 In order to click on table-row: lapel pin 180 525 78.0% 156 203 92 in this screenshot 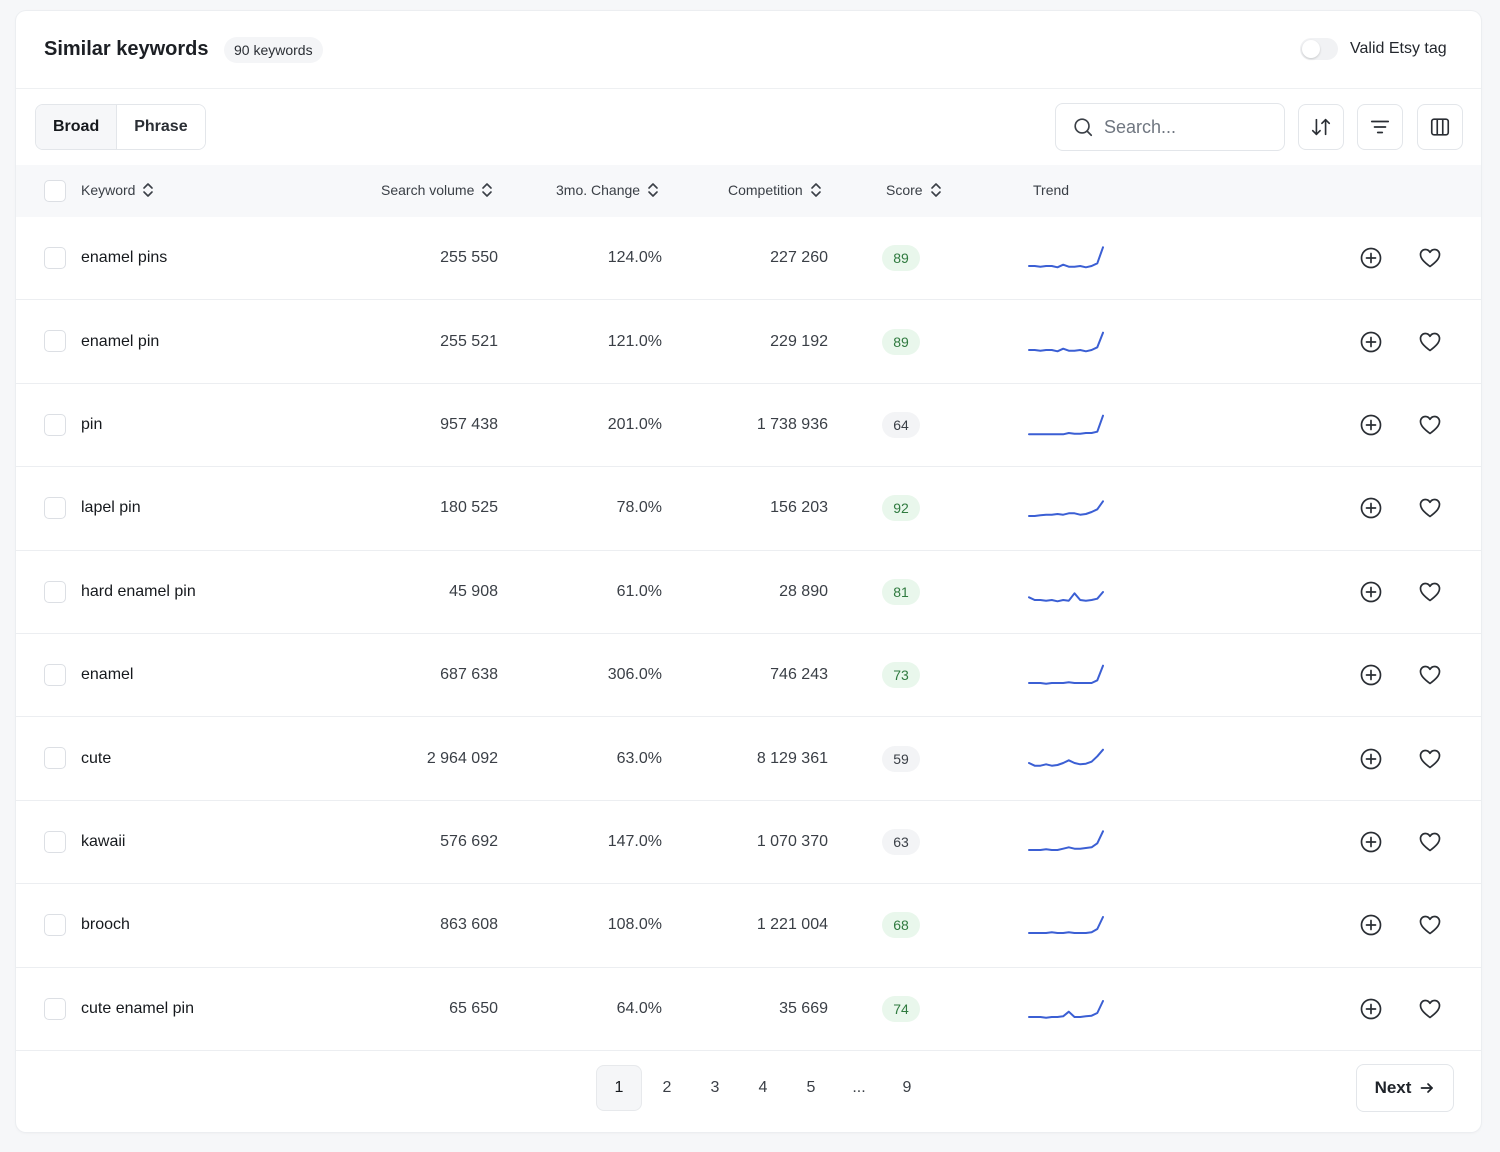, I will do `click(748, 509)`.